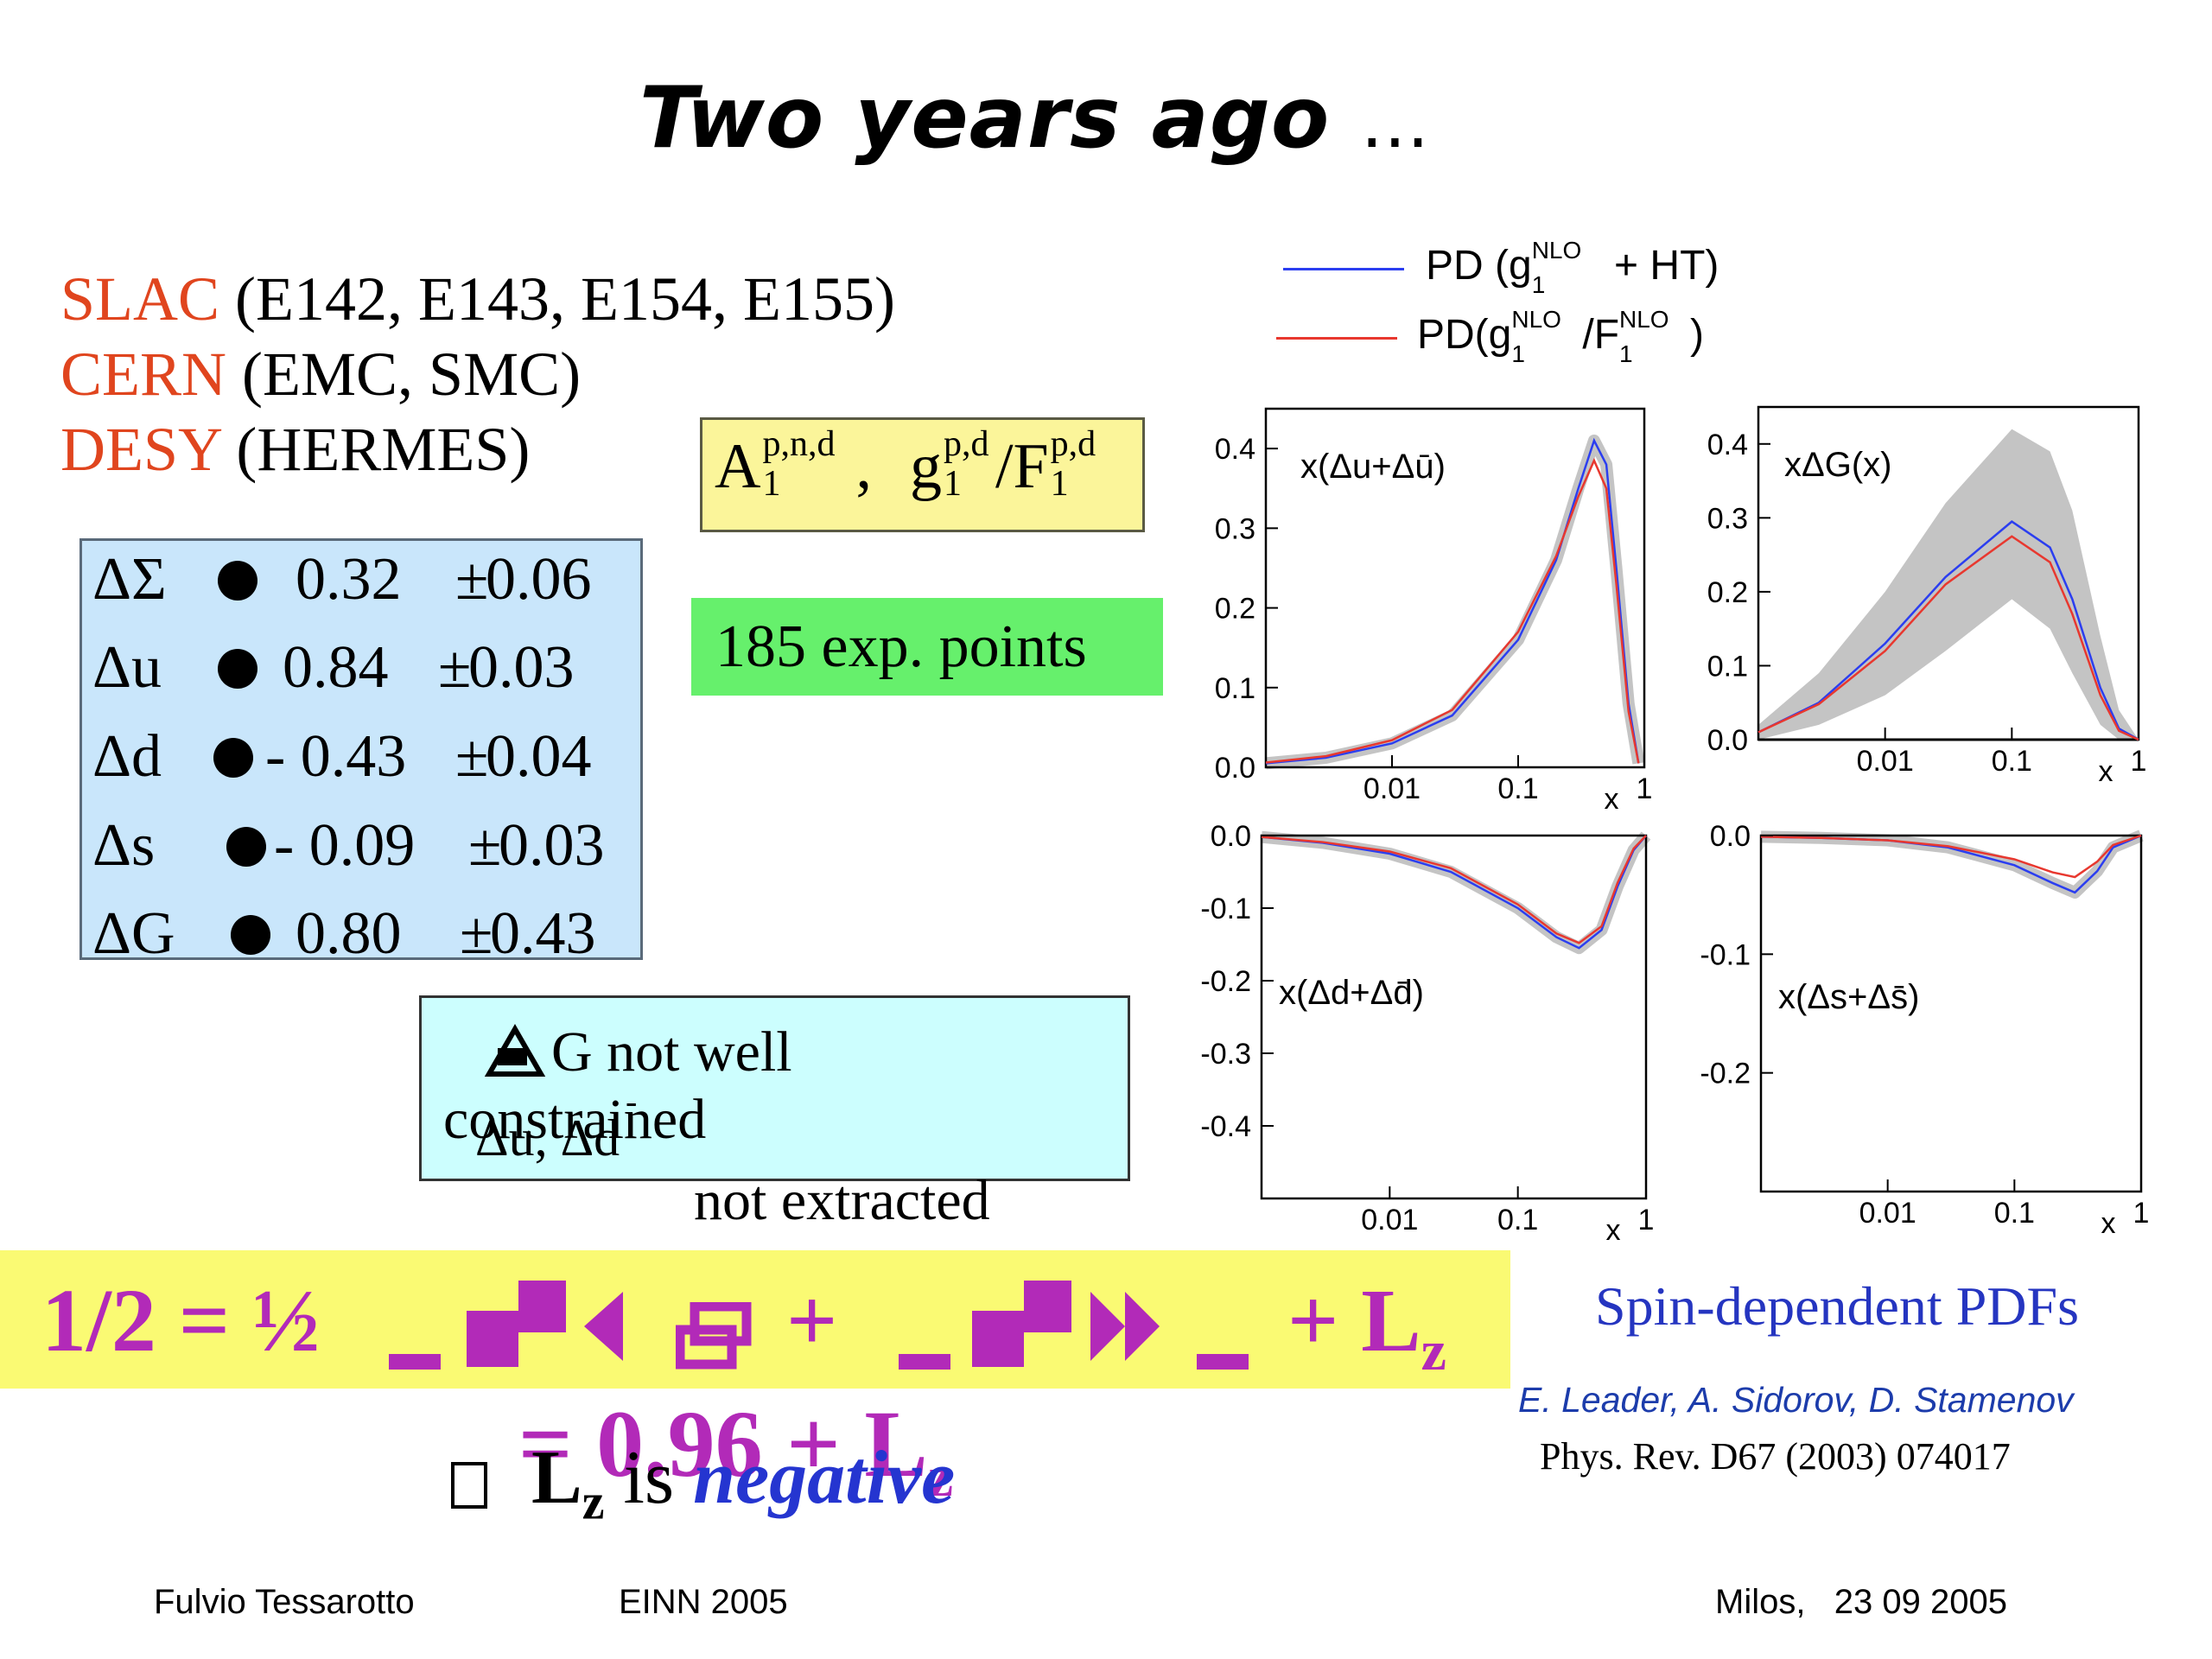 Image resolution: width=2212 pixels, height=1659 pixels. I want to click on legend-name: PD(g, so click(1464, 335).